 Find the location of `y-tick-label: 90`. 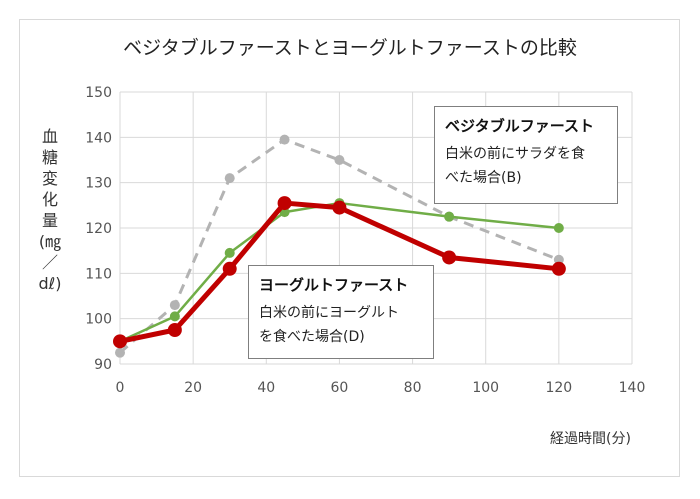

y-tick-label: 90 is located at coordinates (103, 365).